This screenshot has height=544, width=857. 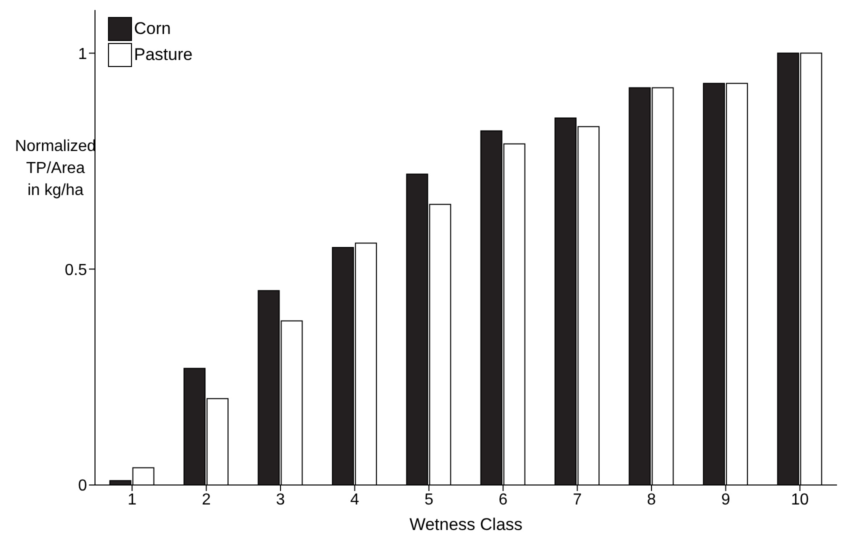 I want to click on x-tick-label: 6, so click(x=503, y=499).